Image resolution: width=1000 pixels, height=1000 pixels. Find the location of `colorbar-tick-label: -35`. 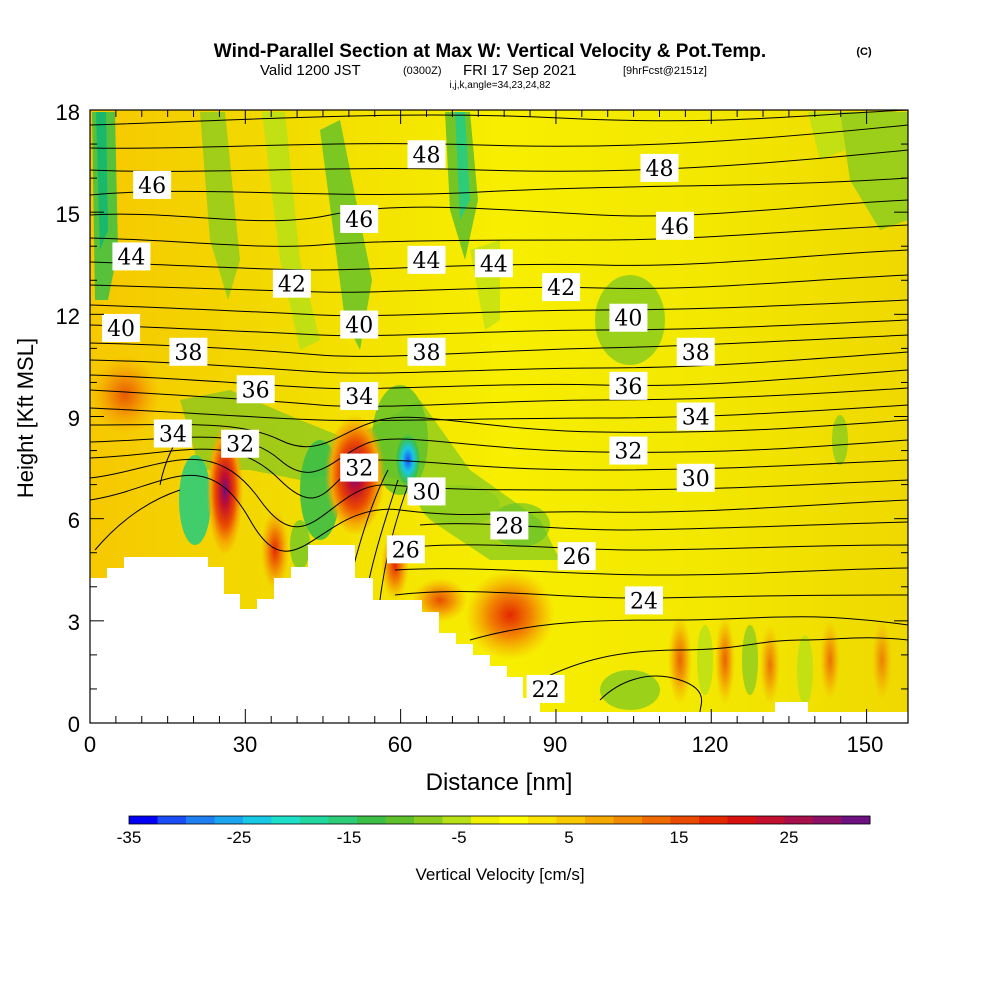

colorbar-tick-label: -35 is located at coordinates (129, 837).